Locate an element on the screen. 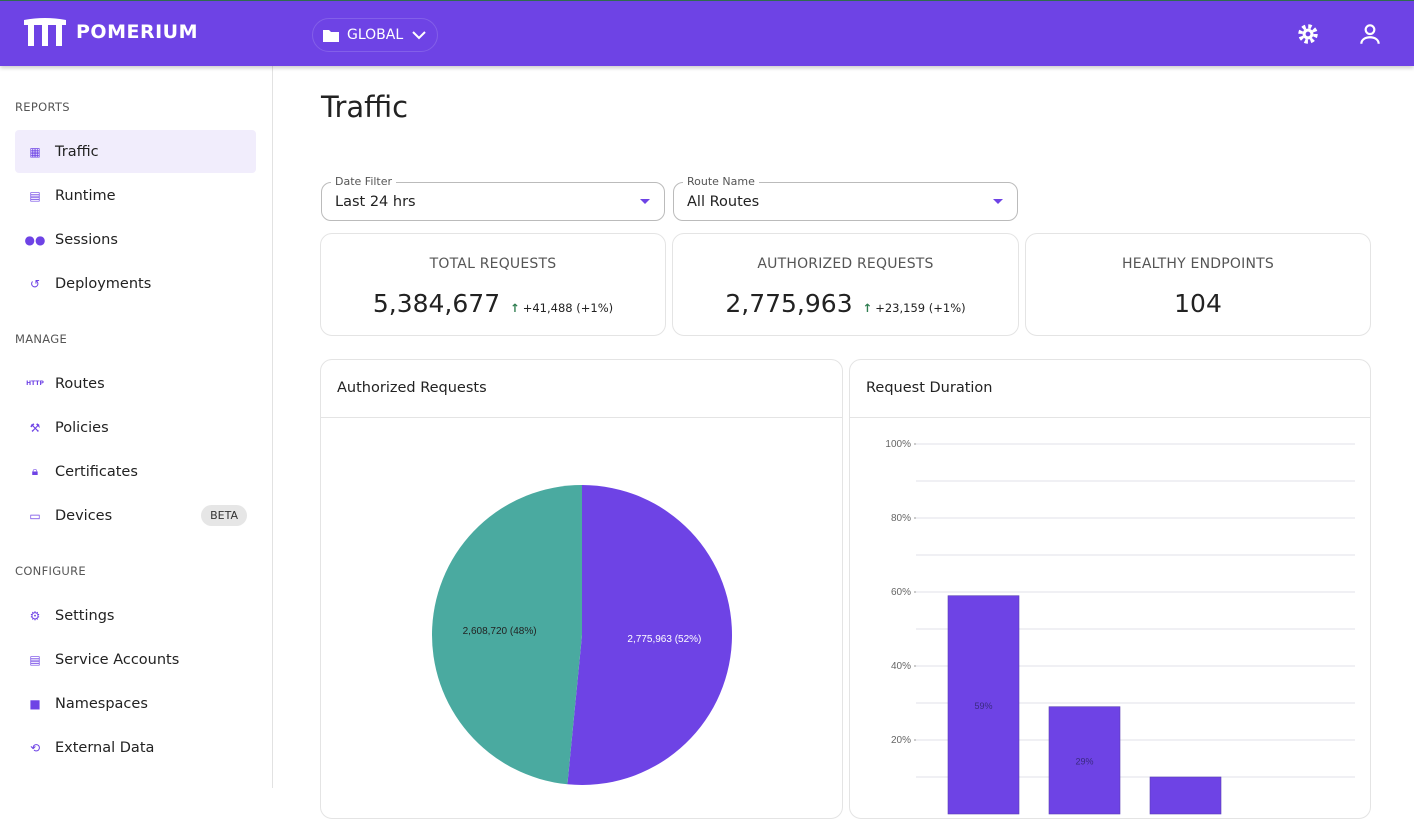  authorized-requests-pie-chart: 2,775,963 (52%) 2,608,720 (48%) is located at coordinates (582, 635).